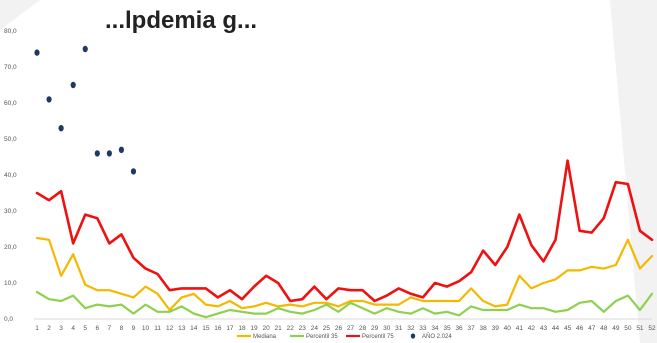  I want to click on y-tick-label: 80,0, so click(10, 31).